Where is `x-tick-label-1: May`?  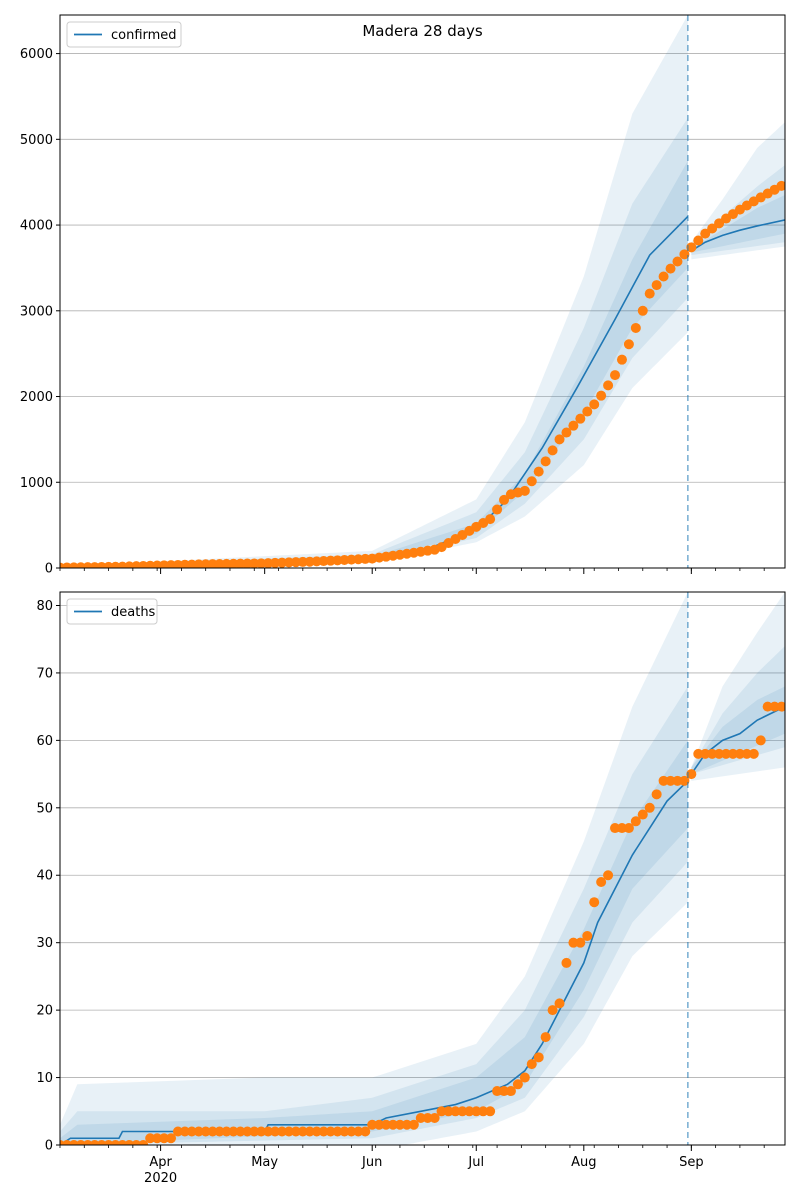 x-tick-label-1: May is located at coordinates (264, 1162).